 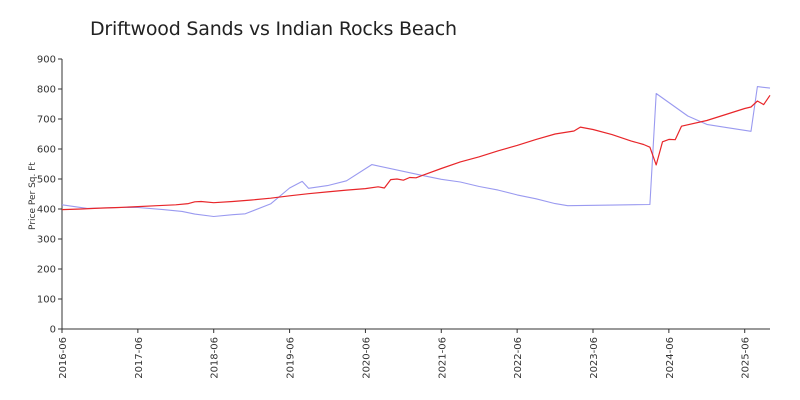 I want to click on y-tick-label: 800, so click(x=46, y=90).